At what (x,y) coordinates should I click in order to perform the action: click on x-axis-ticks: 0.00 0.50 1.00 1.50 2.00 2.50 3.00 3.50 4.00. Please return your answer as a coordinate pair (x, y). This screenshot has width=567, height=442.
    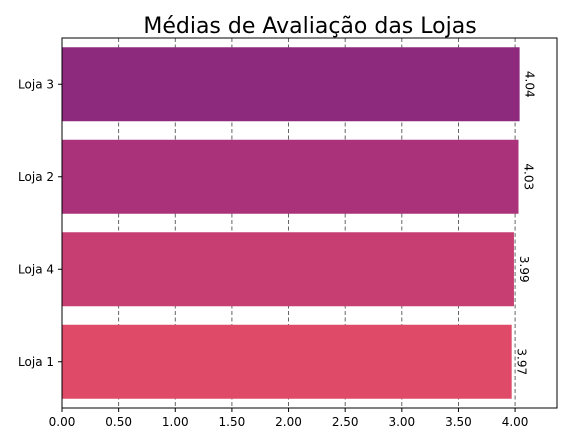
    Looking at the image, I should click on (289, 418).